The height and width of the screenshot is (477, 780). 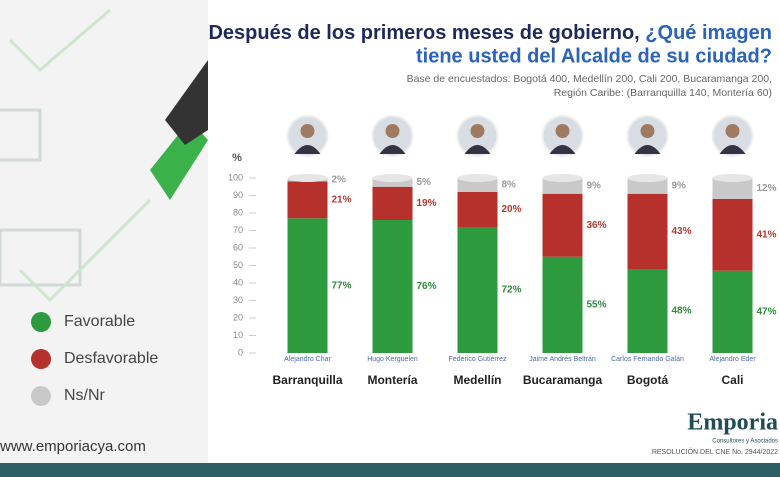 What do you see at coordinates (307, 380) in the screenshot?
I see `x-tick-label: Barranquilla` at bounding box center [307, 380].